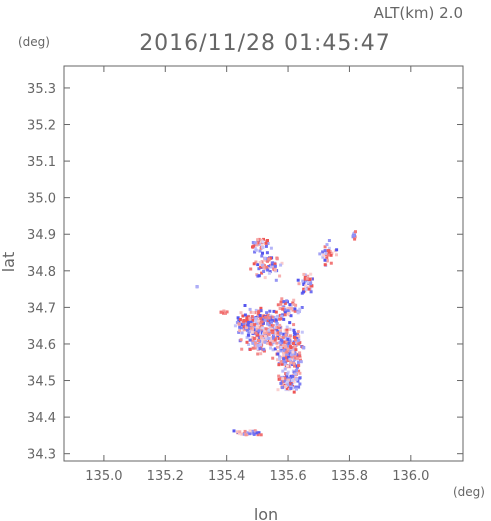  I want to click on chart-title: 2016/11/28 01:45:47, so click(265, 43).